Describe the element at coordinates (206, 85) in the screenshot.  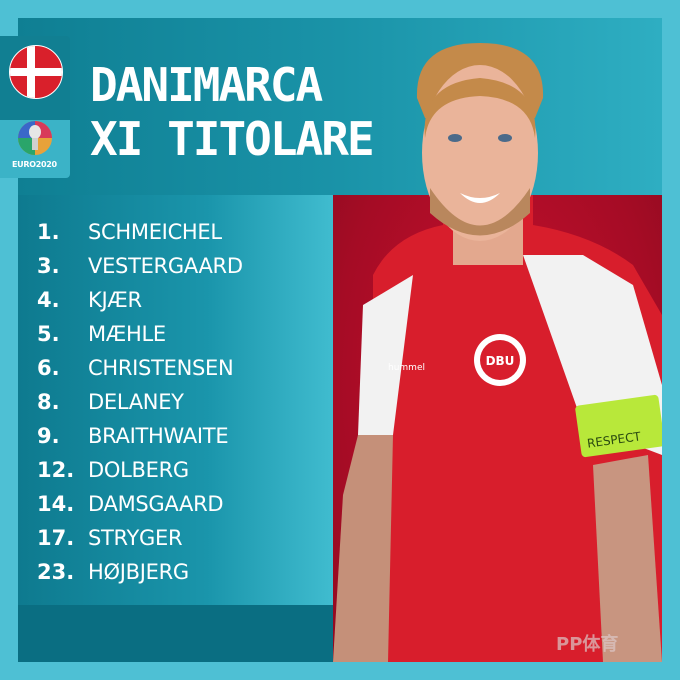
I see `title-line-team: DANIMARCA` at that location.